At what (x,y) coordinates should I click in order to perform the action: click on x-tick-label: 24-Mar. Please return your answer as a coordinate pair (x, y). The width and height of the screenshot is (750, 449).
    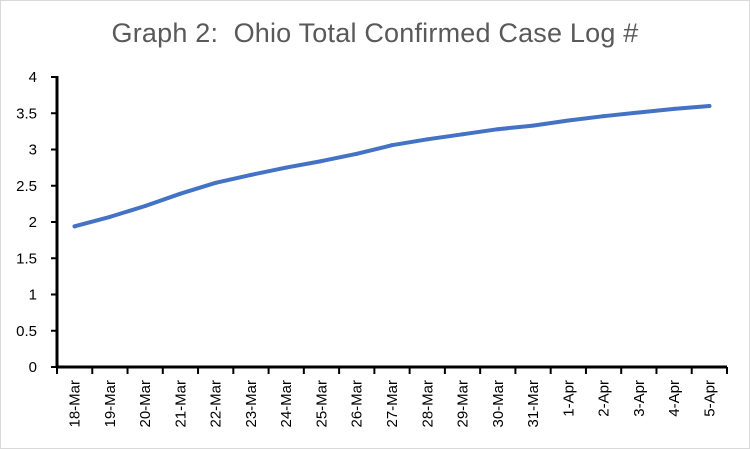
    Looking at the image, I should click on (286, 404).